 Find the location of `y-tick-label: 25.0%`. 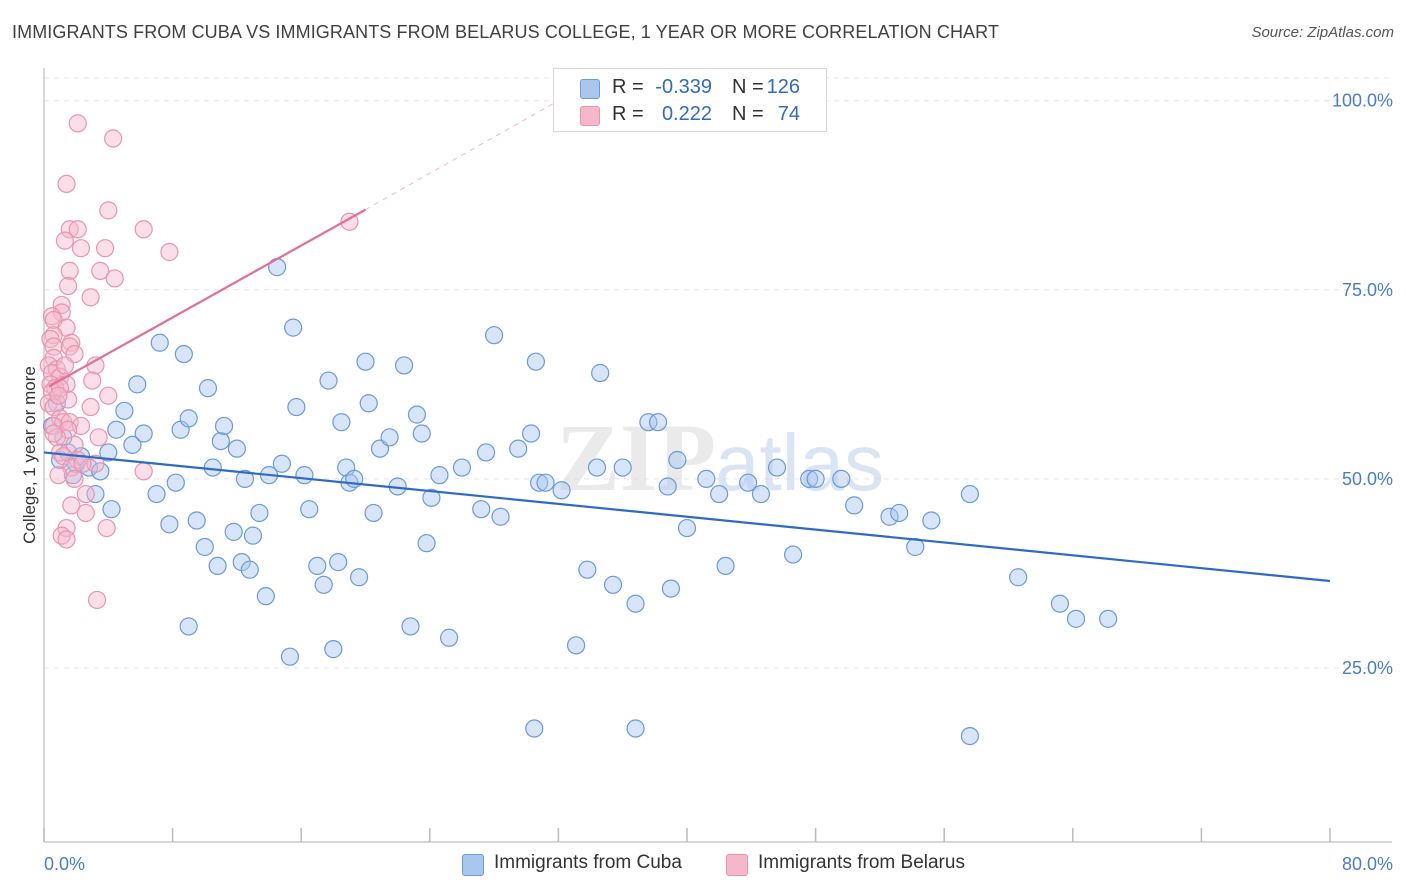

y-tick-label: 25.0% is located at coordinates (1367, 668).